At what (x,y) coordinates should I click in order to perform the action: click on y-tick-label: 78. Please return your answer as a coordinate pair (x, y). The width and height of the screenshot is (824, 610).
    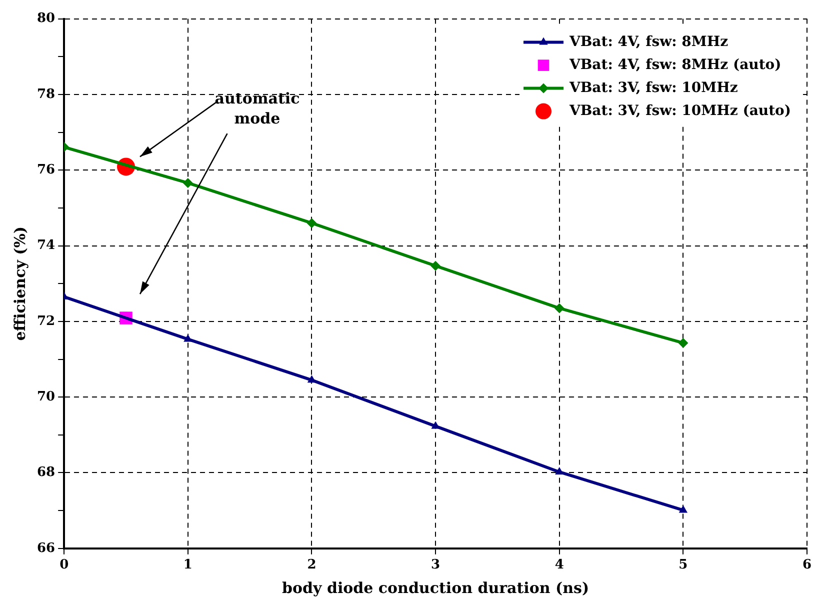
    Looking at the image, I should click on (46, 94).